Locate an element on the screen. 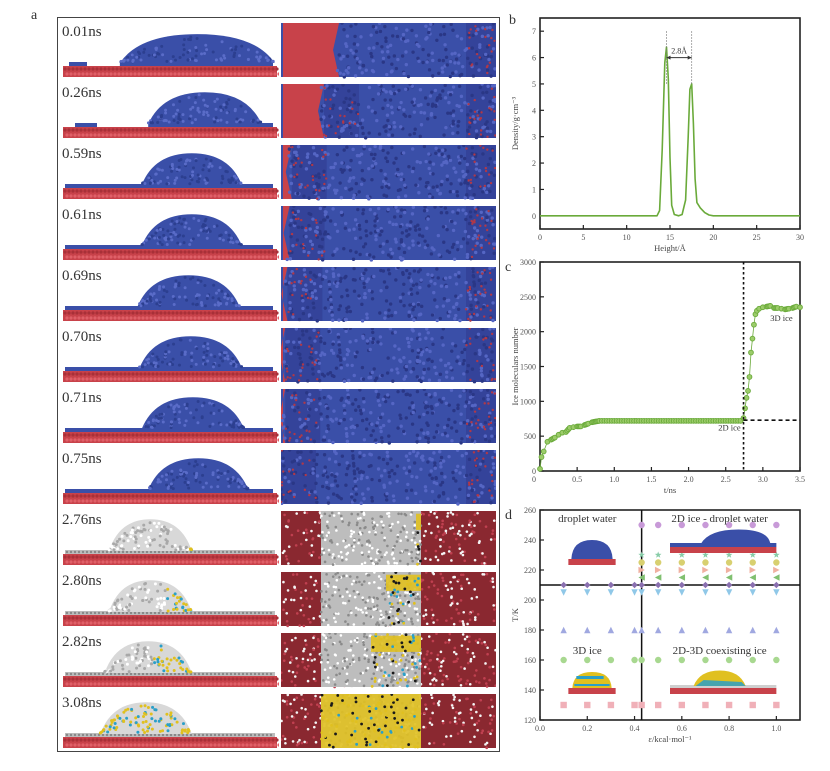 This screenshot has height=771, width=830. snapshot-row: 0.70ns is located at coordinates (278, 356).